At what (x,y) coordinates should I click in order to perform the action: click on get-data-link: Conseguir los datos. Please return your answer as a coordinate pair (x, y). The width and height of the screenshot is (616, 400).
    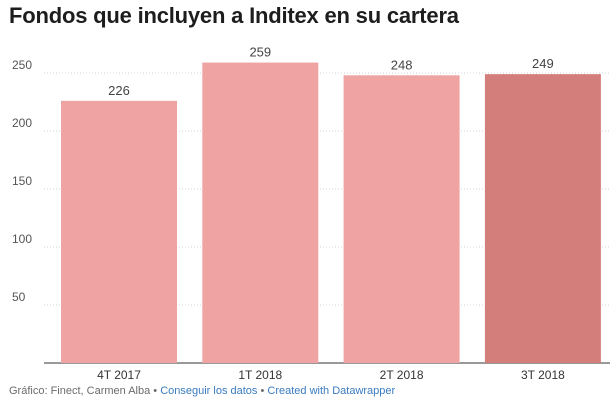
    Looking at the image, I should click on (209, 391).